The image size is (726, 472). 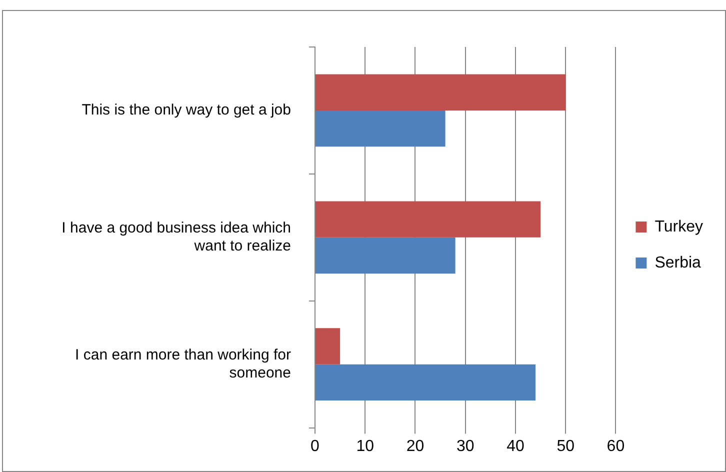 I want to click on y-tick-label: I have a good business idea which want to realize, so click(x=176, y=237).